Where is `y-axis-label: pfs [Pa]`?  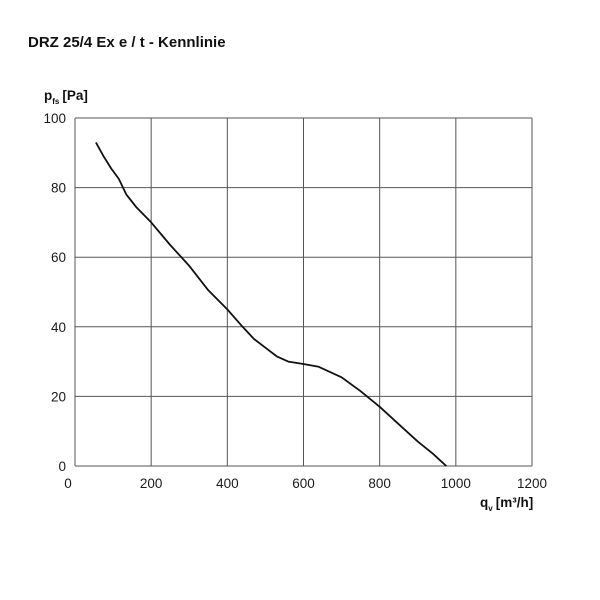
y-axis-label: pfs [Pa] is located at coordinates (66, 97).